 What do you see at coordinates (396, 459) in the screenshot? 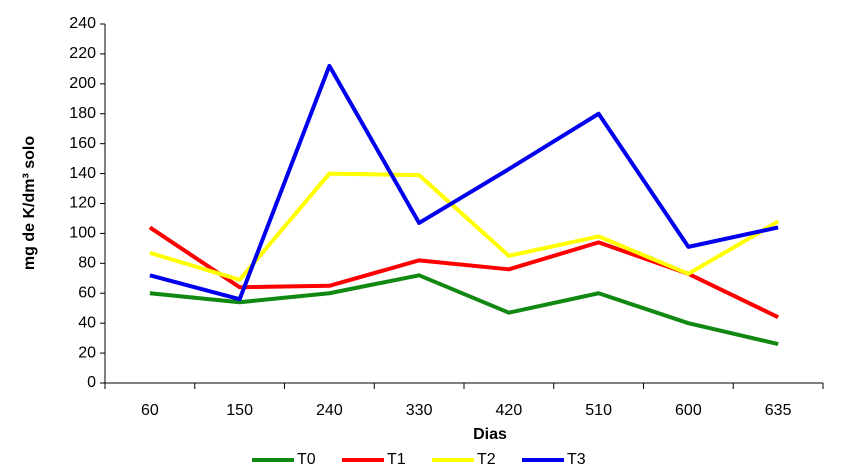
I see `legend-label: T1` at bounding box center [396, 459].